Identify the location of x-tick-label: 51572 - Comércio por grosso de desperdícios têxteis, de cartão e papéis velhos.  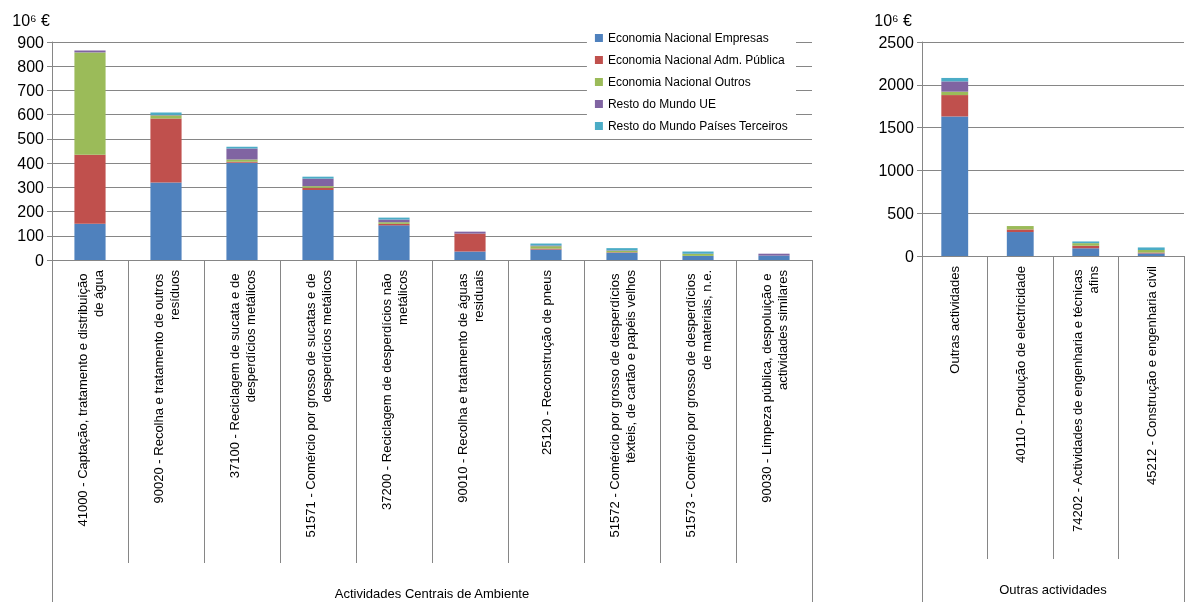
(622, 403).